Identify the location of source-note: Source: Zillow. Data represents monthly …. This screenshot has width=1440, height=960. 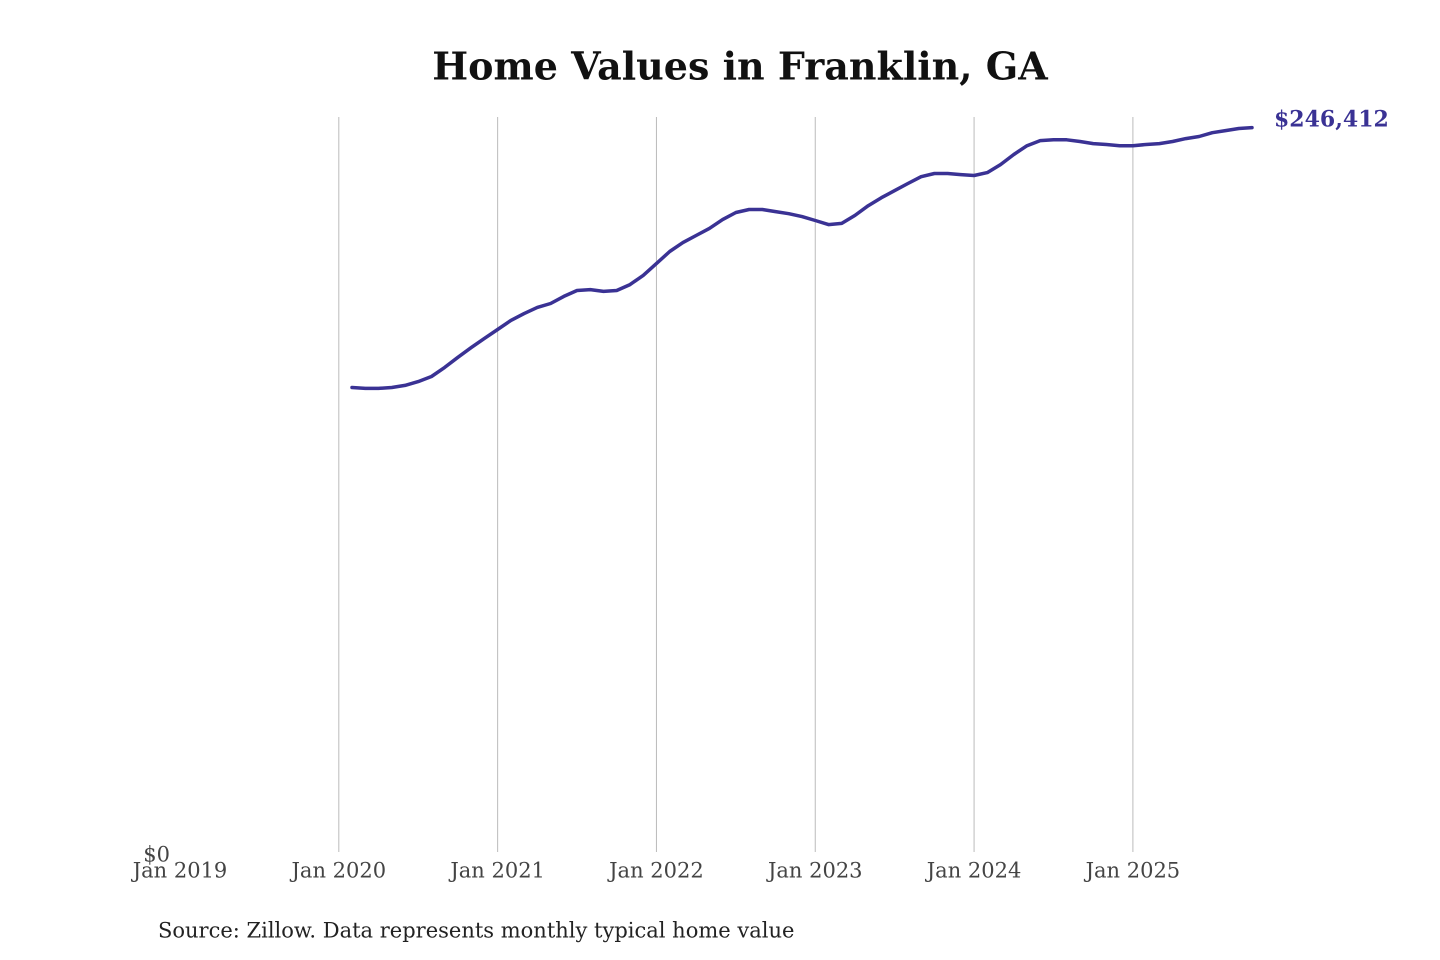
(476, 931).